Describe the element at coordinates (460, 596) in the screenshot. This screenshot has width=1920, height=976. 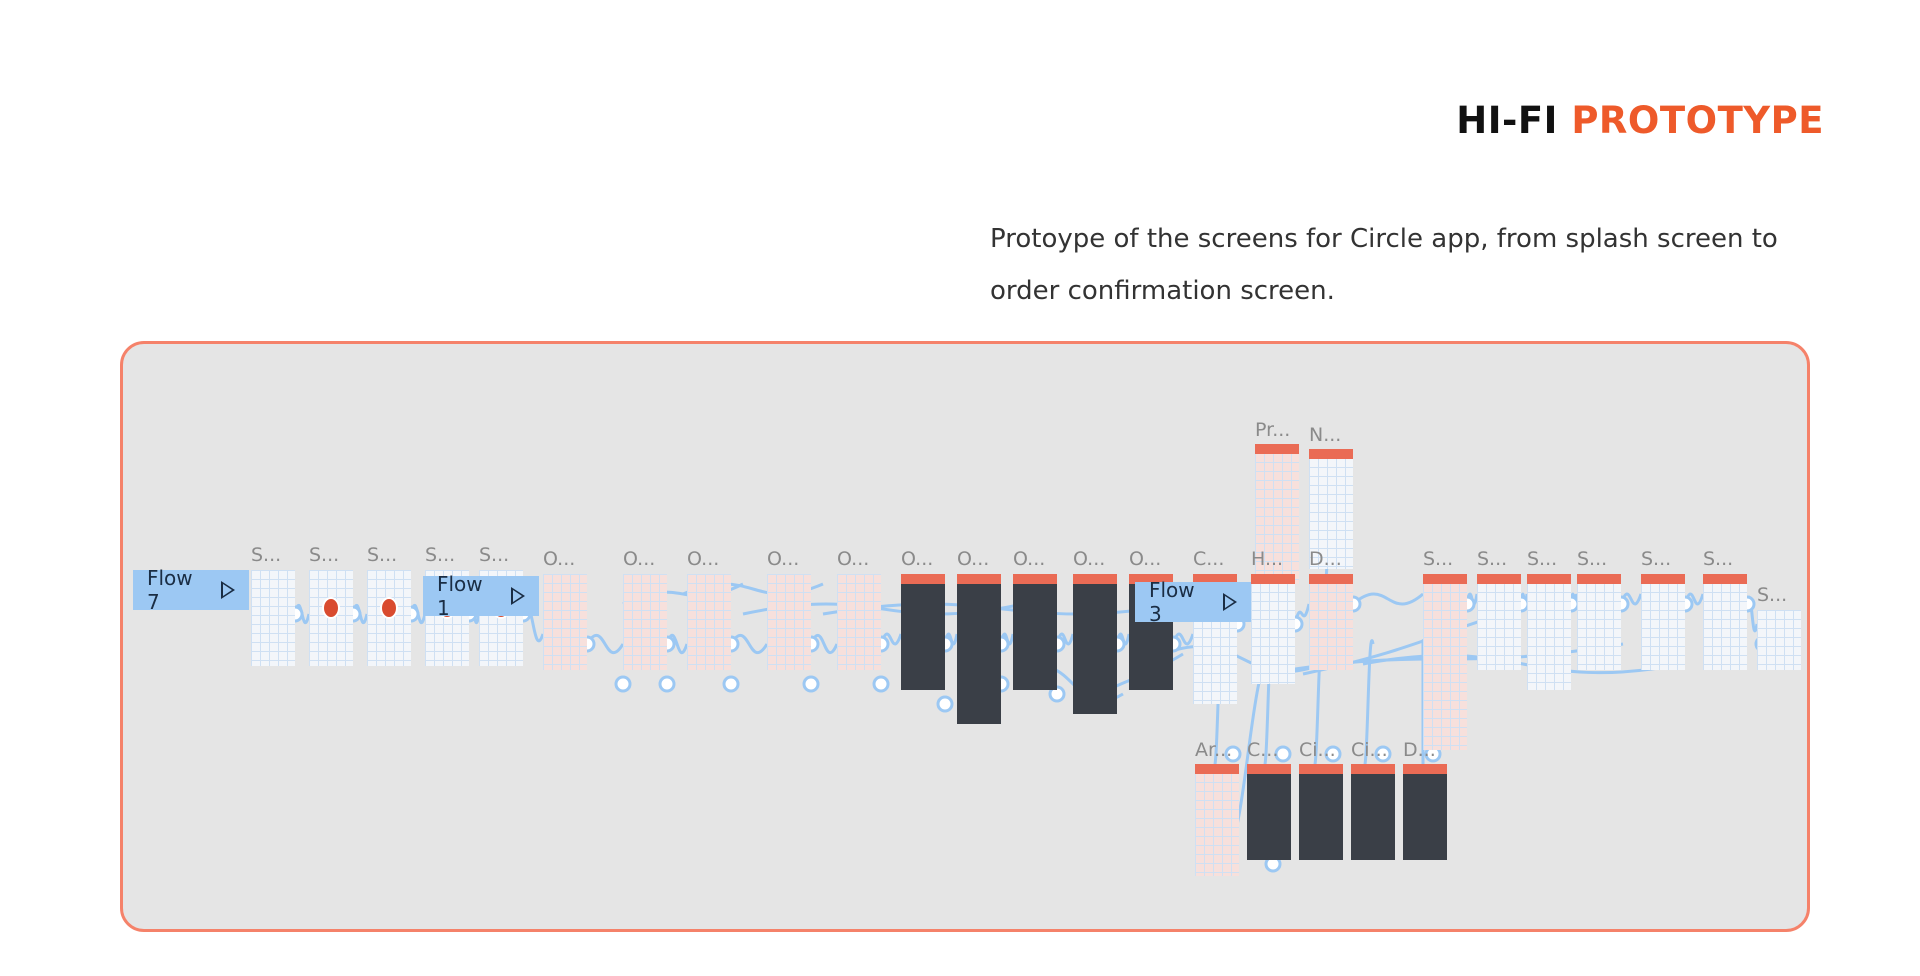
I see `flow-label: Flow 1` at that location.